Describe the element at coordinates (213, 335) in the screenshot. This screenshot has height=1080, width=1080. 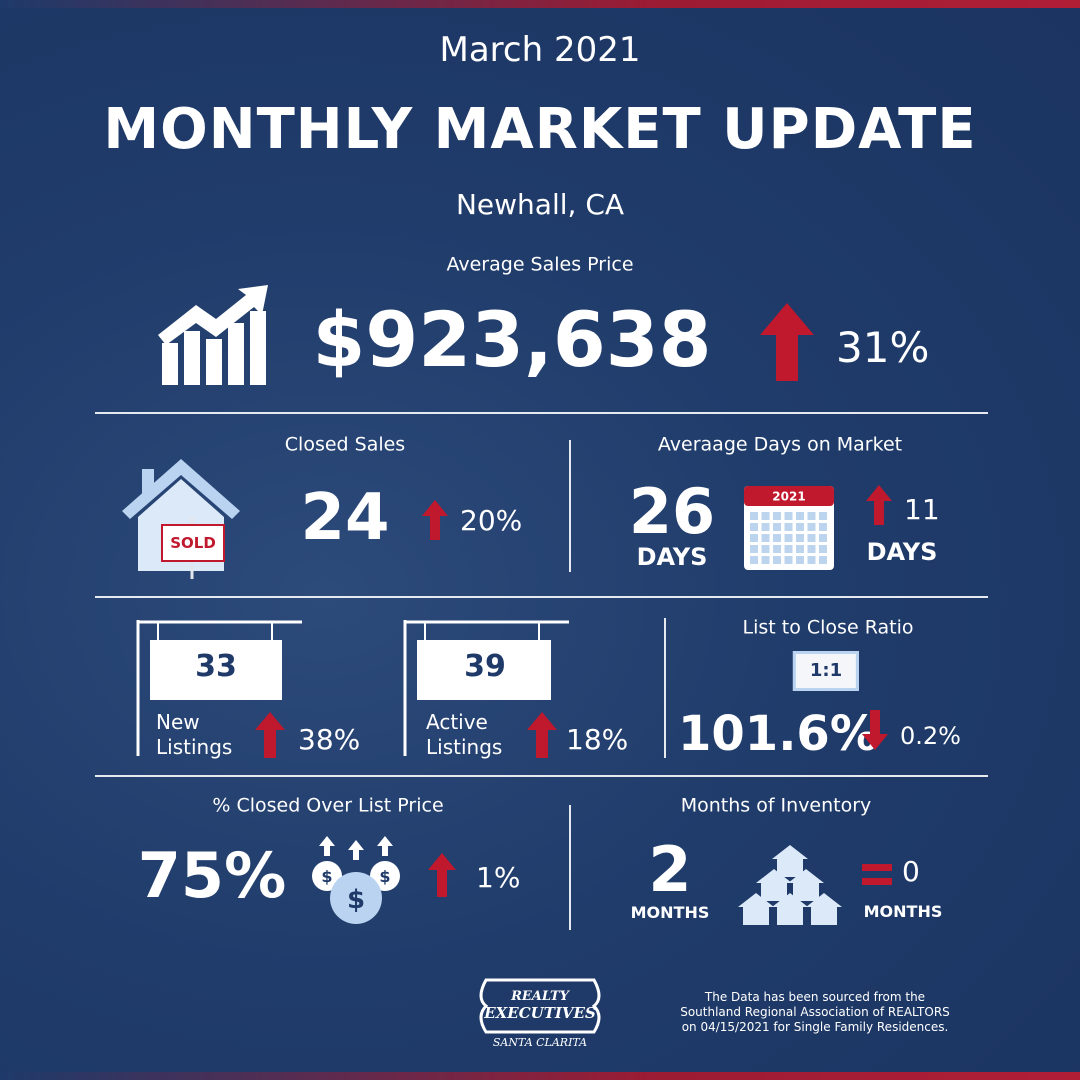
I see `growth-icon` at that location.